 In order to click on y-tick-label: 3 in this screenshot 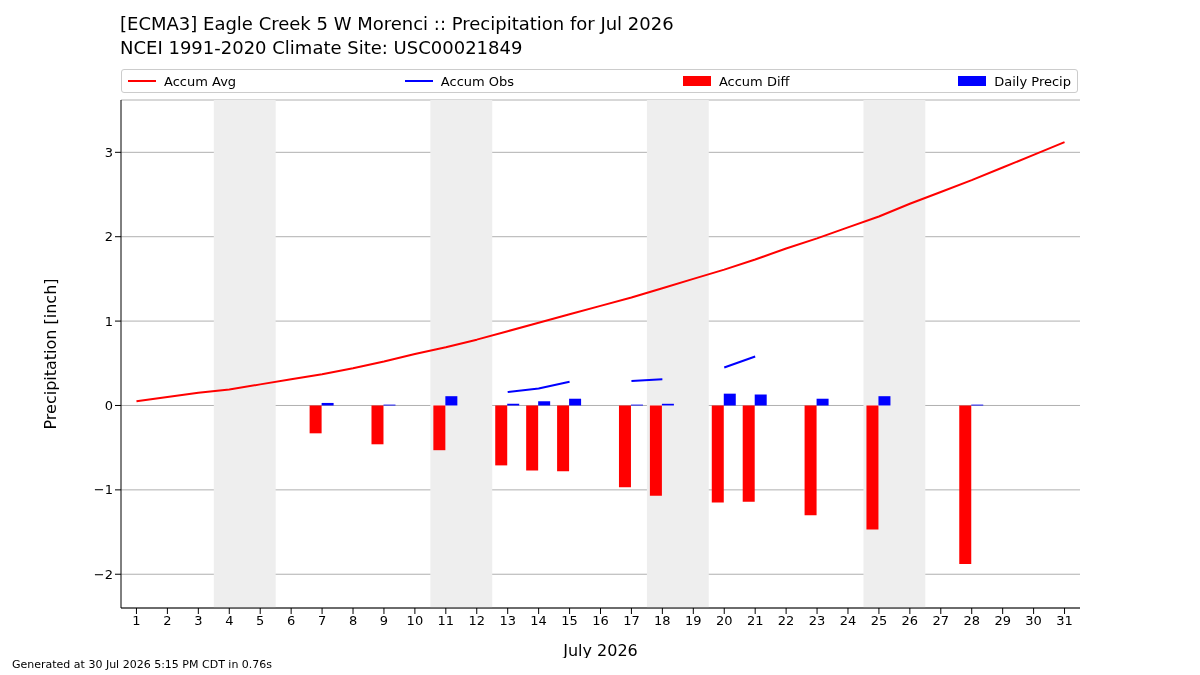, I will do `click(108, 152)`.